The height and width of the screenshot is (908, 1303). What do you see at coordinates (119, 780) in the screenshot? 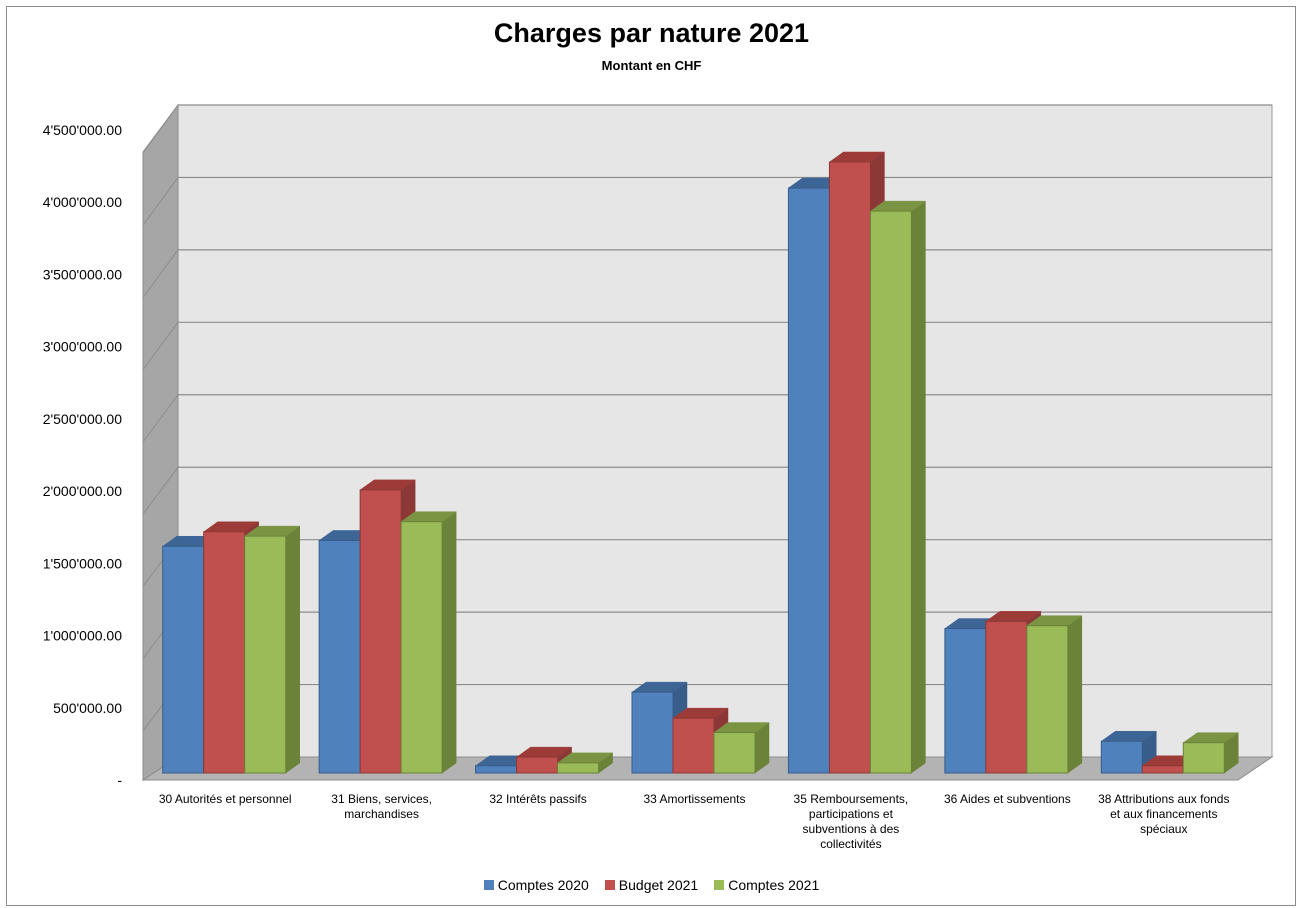
I see `y-tick-label: -` at bounding box center [119, 780].